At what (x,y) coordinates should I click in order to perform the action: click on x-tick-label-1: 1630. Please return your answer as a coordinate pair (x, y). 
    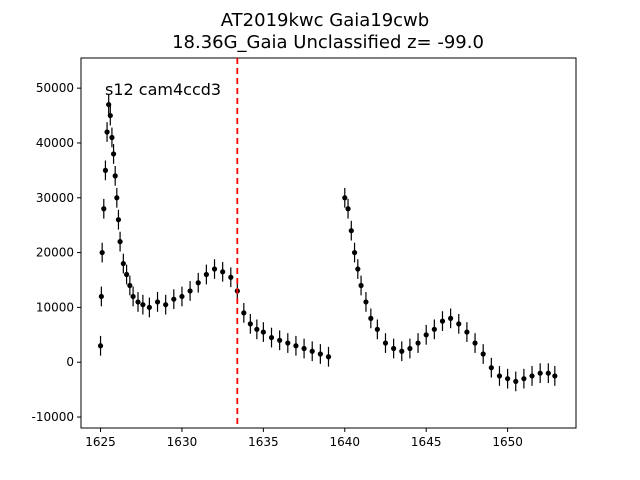
    Looking at the image, I should click on (182, 442).